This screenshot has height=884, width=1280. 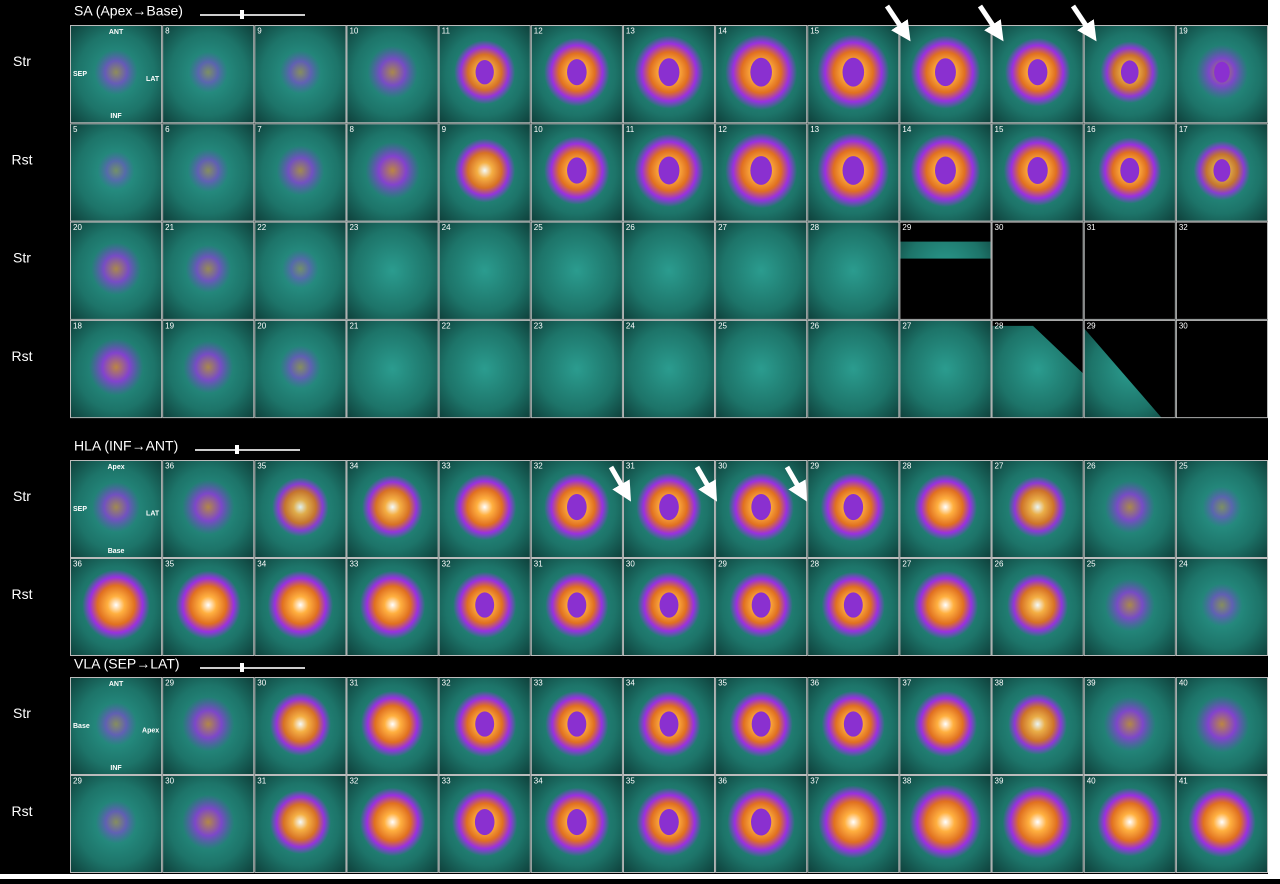 I want to click on orientation-left: Base, so click(x=81, y=726).